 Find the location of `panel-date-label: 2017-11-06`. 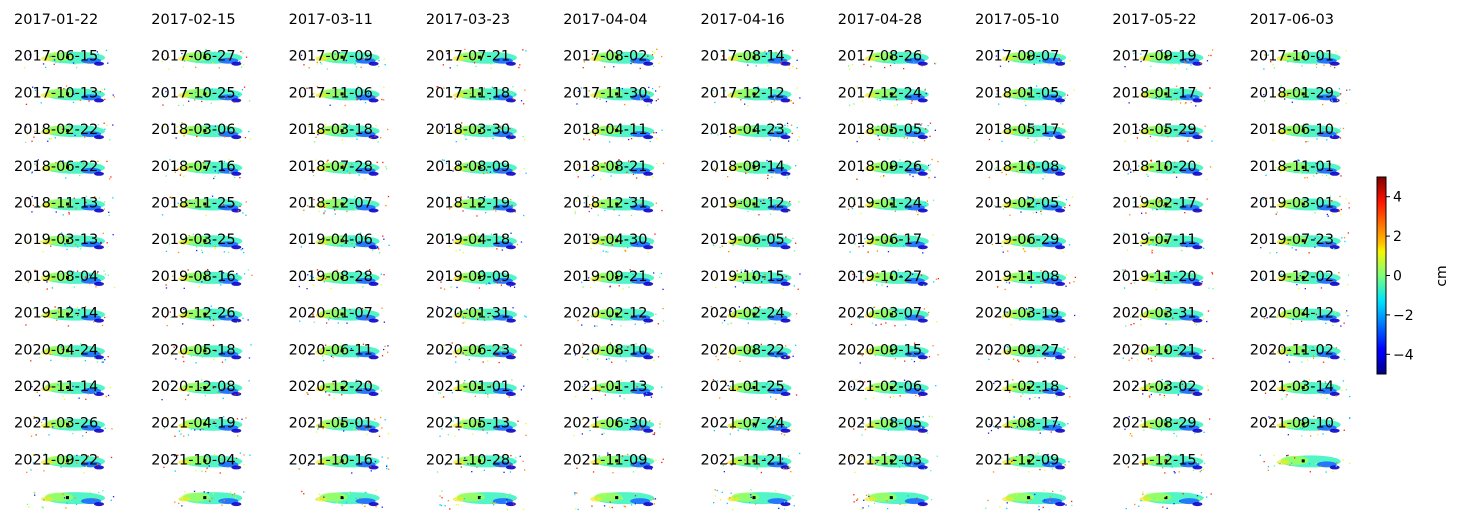

panel-date-label: 2017-11-06 is located at coordinates (331, 93).